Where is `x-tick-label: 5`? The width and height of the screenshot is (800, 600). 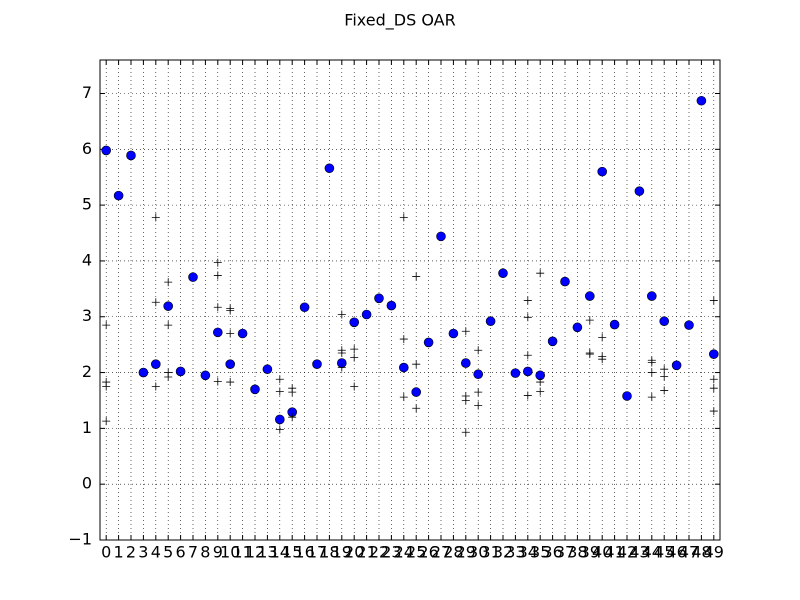
x-tick-label: 5 is located at coordinates (168, 552).